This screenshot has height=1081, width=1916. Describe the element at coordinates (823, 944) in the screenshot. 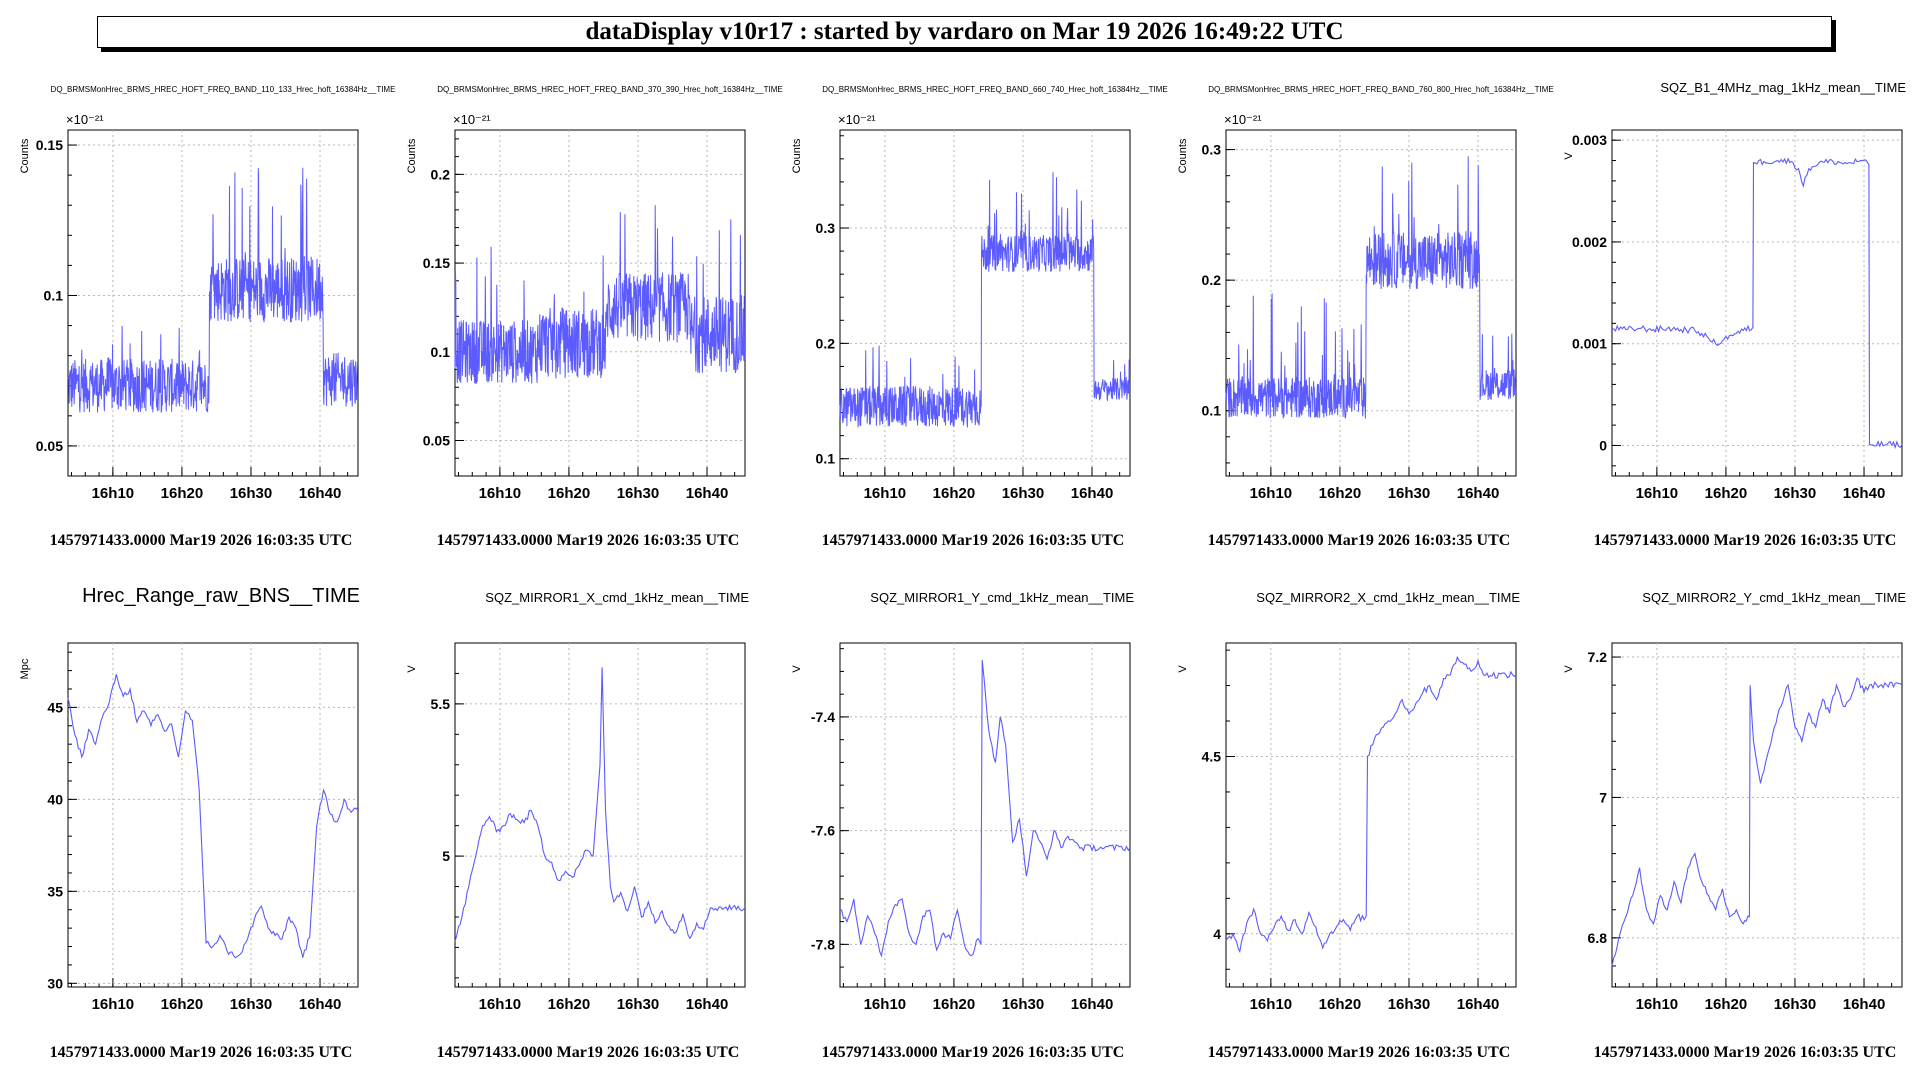

I see `y-tick-label: -7.8` at that location.